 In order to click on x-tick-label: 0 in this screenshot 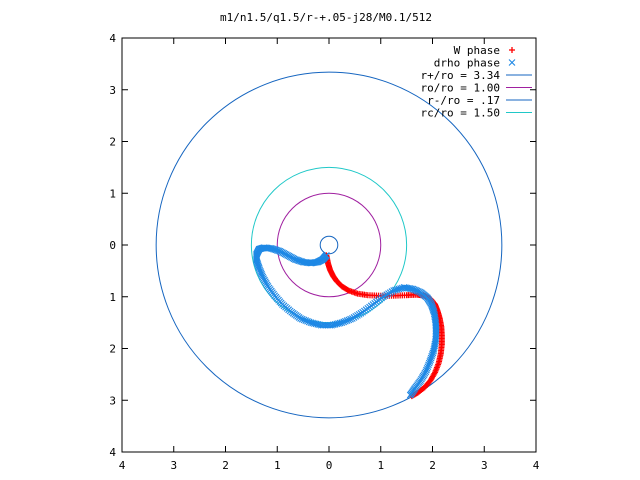, I will do `click(329, 465)`.